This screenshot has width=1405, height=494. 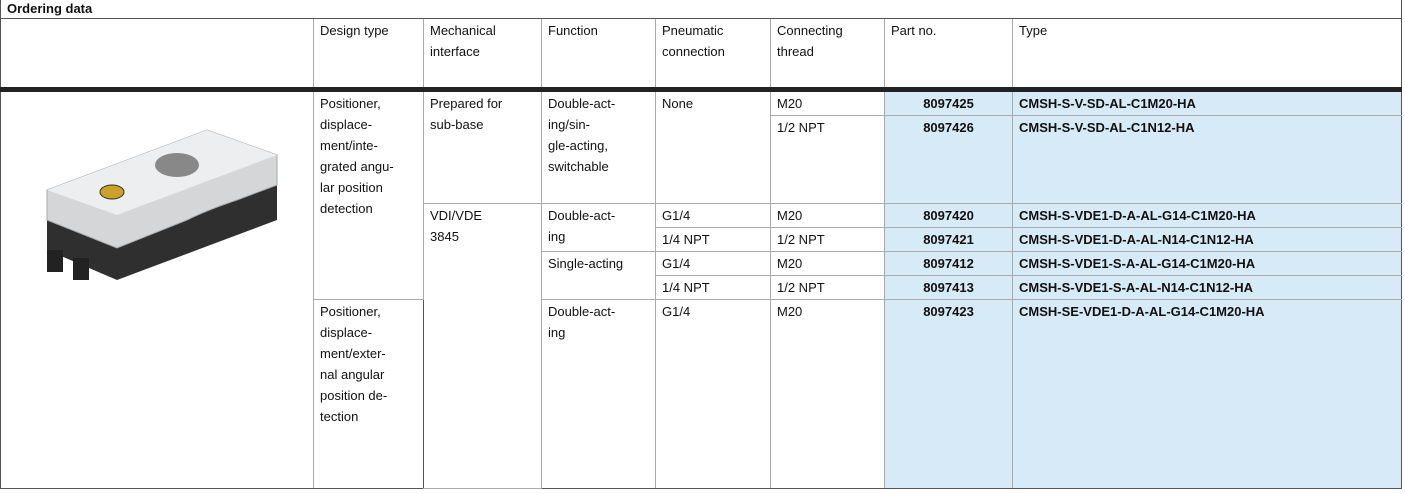 I want to click on cell-line: interface, so click(x=455, y=51).